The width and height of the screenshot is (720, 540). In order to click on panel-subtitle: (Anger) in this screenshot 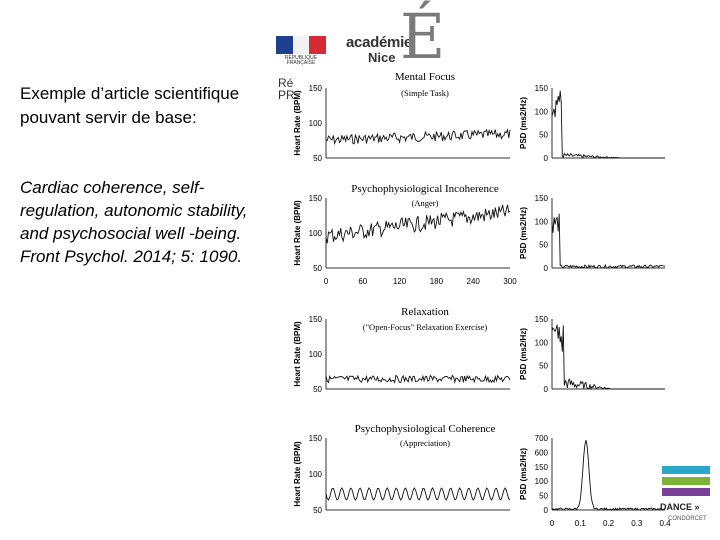, I will do `click(425, 203)`.